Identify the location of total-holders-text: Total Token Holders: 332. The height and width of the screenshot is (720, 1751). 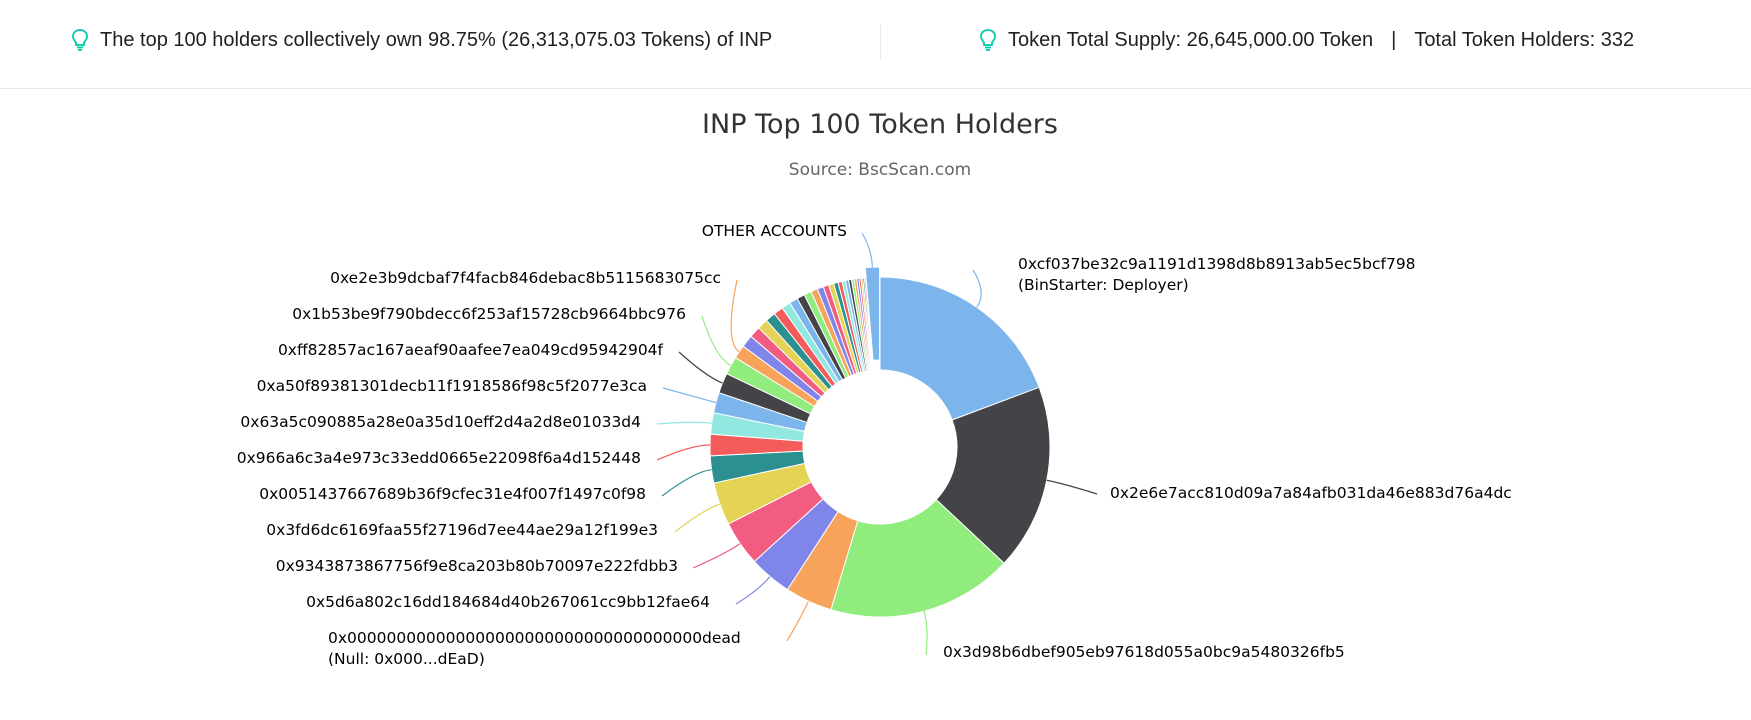
(1524, 39).